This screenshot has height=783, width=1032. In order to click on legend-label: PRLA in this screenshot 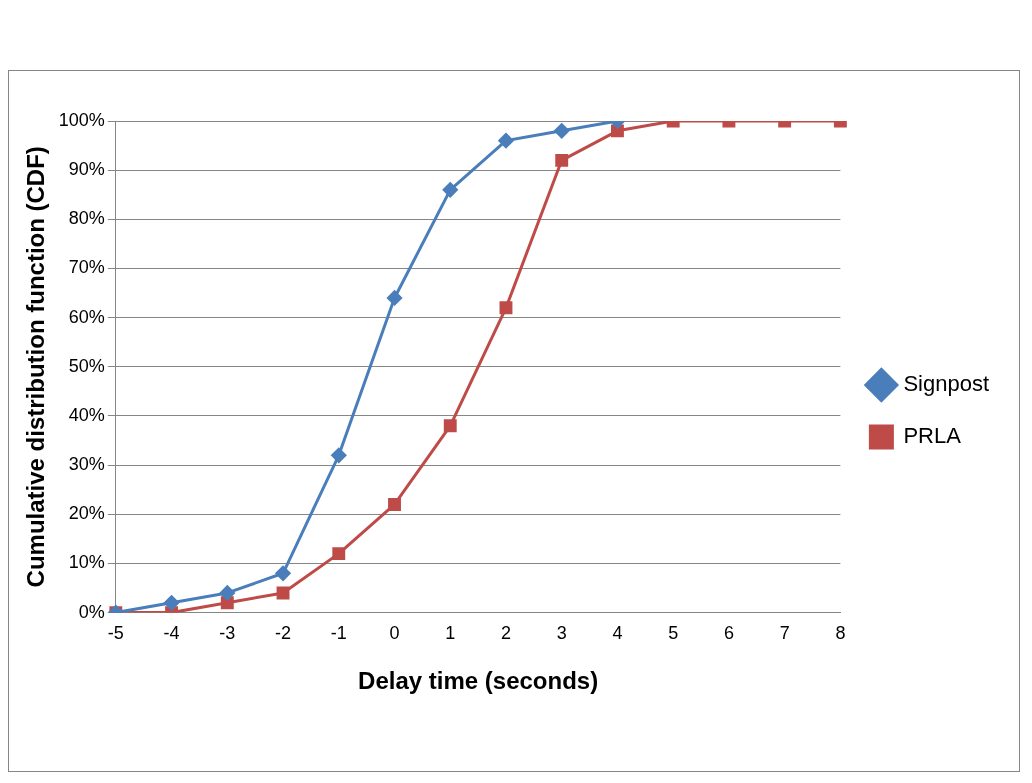, I will do `click(932, 436)`.